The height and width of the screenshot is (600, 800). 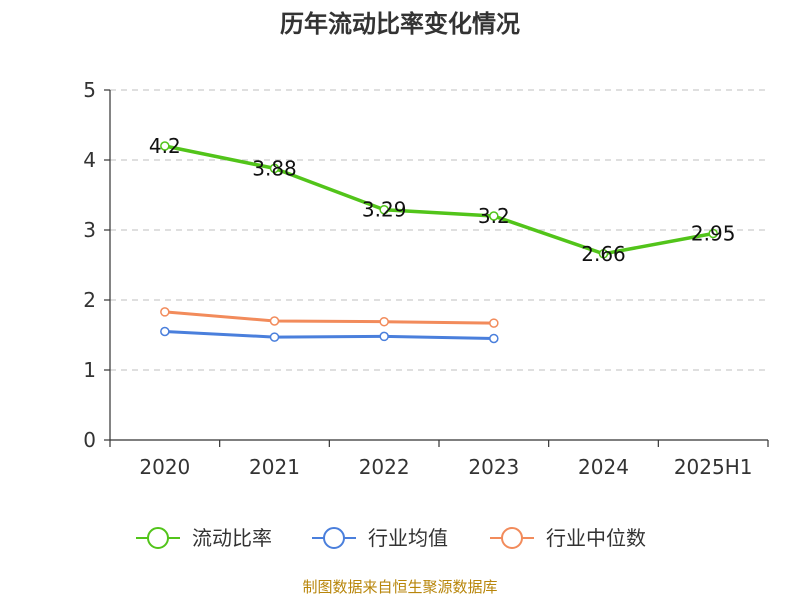 I want to click on data-label: 3.2, so click(x=494, y=216).